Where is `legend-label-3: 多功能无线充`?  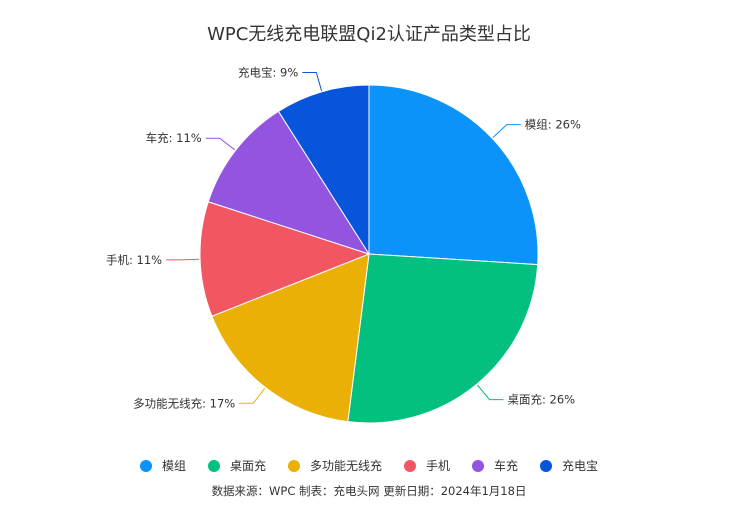 legend-label-3: 多功能无线充 is located at coordinates (346, 465).